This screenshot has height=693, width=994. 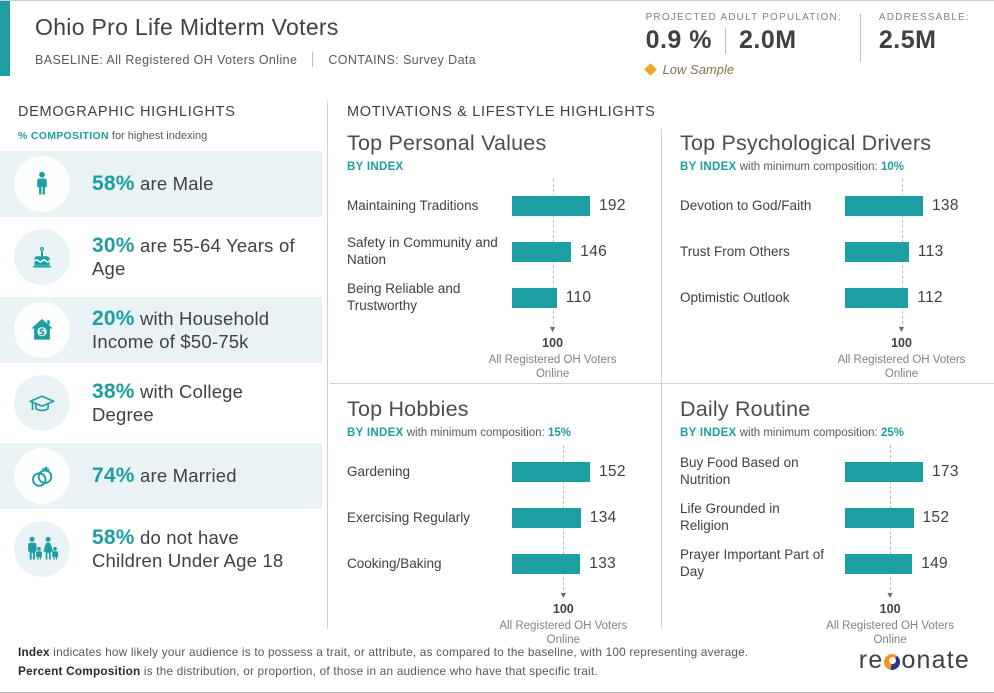 I want to click on panel-row-divider, so click(x=662, y=383).